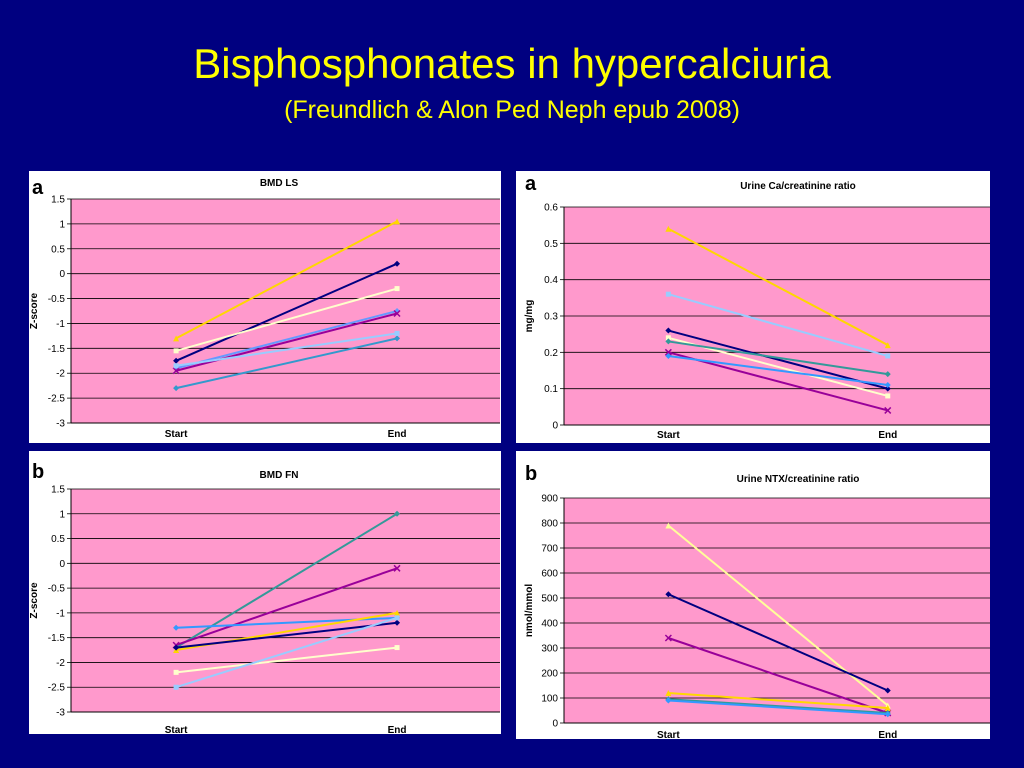  I want to click on chart-title: BMD FN, so click(279, 475).